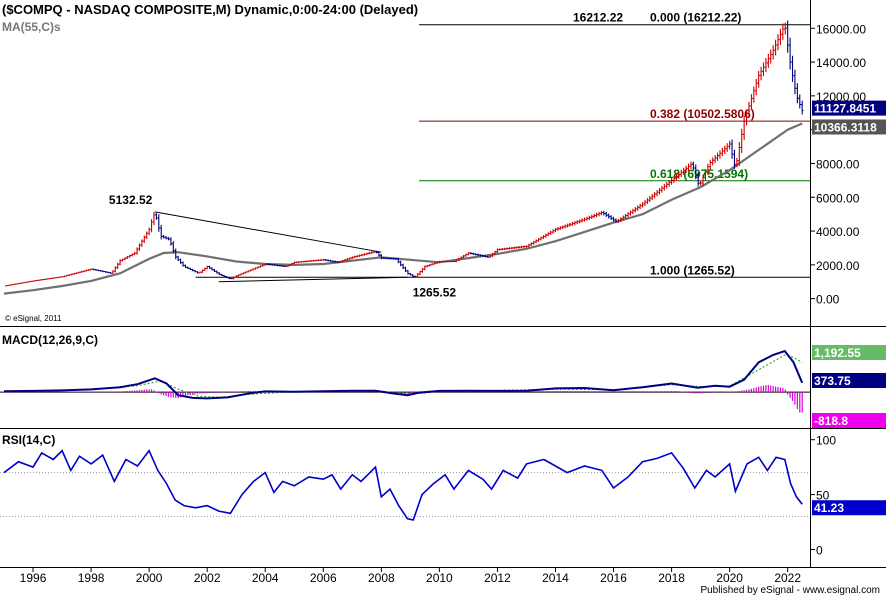 This screenshot has height=599, width=886. I want to click on x-tick-label: 2022, so click(787, 578).